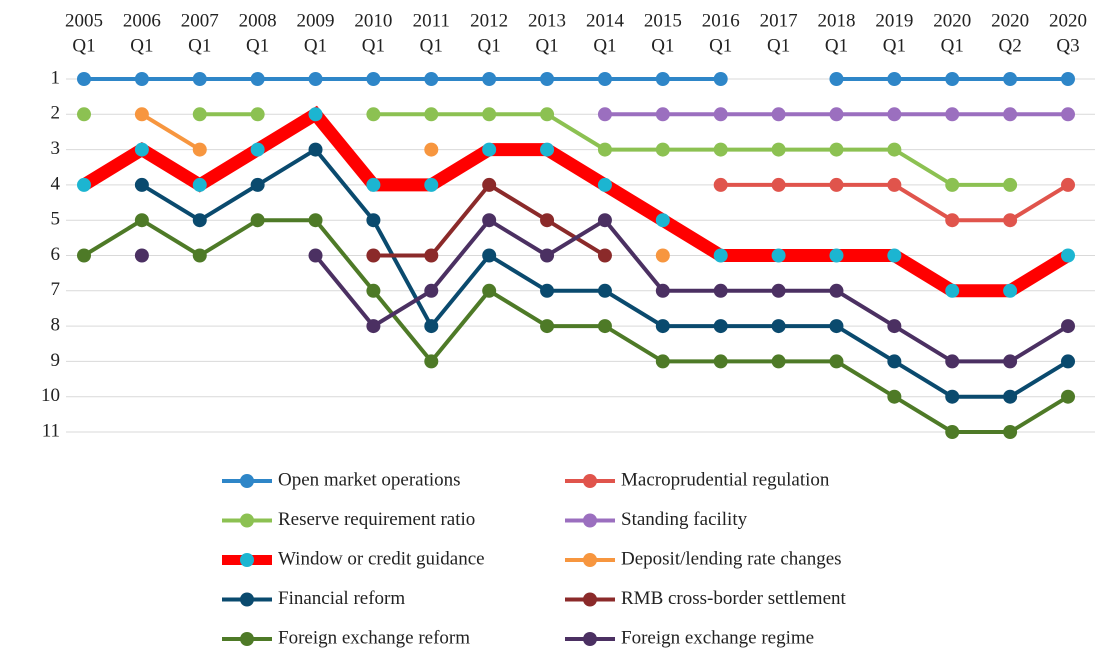  Describe the element at coordinates (56, 289) in the screenshot. I see `y-tick-label: 7` at that location.